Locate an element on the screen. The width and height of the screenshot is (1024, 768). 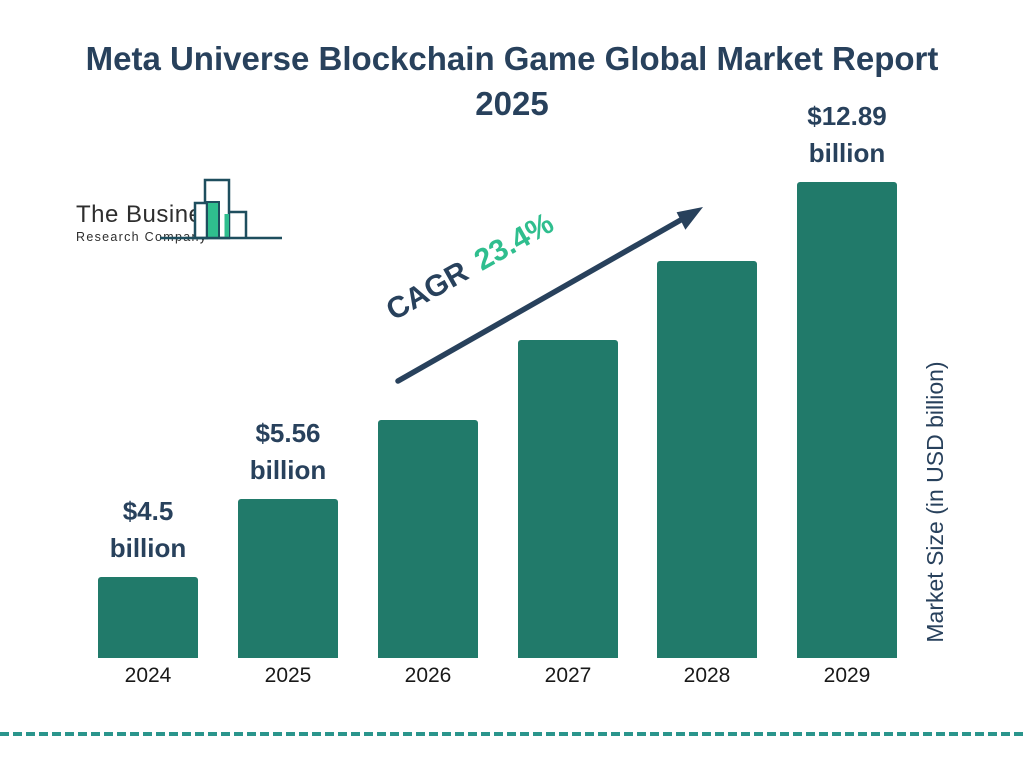
value-label-2024: $4.5 billion is located at coordinates (148, 530).